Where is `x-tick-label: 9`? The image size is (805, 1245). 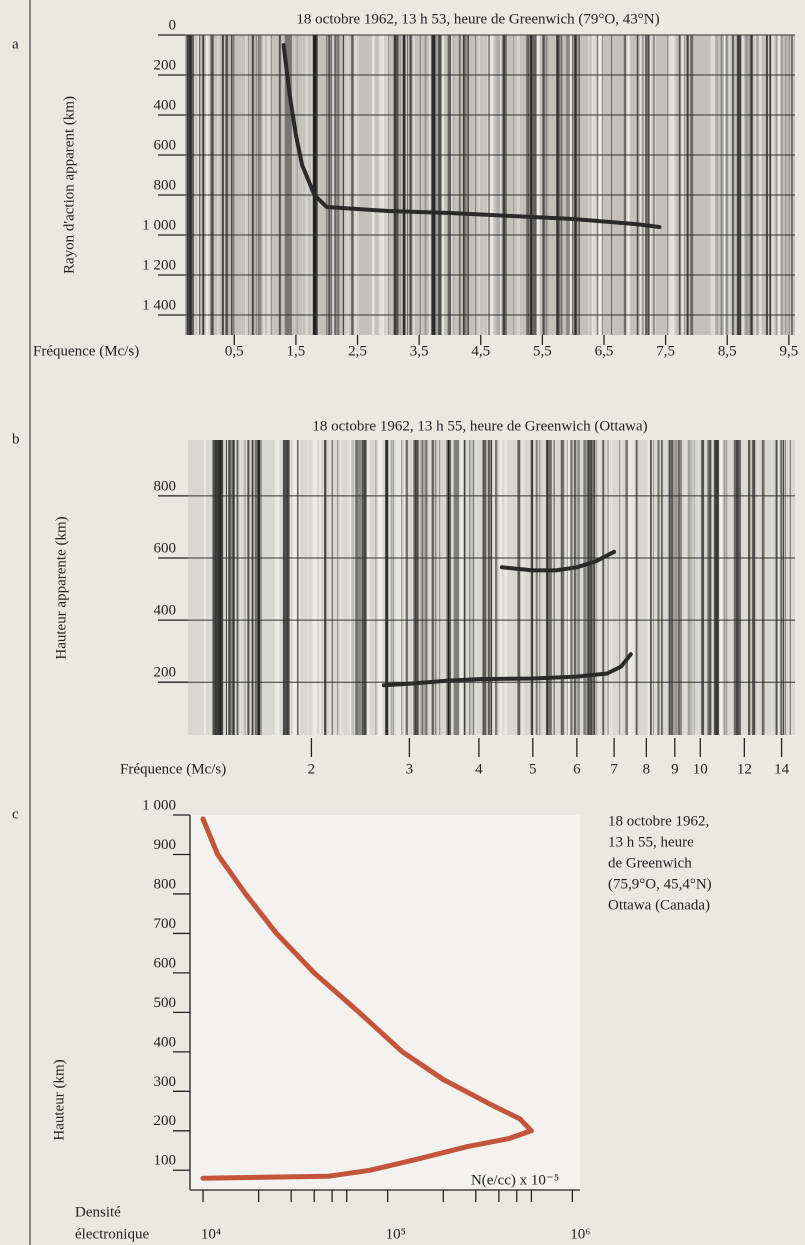 x-tick-label: 9 is located at coordinates (675, 769).